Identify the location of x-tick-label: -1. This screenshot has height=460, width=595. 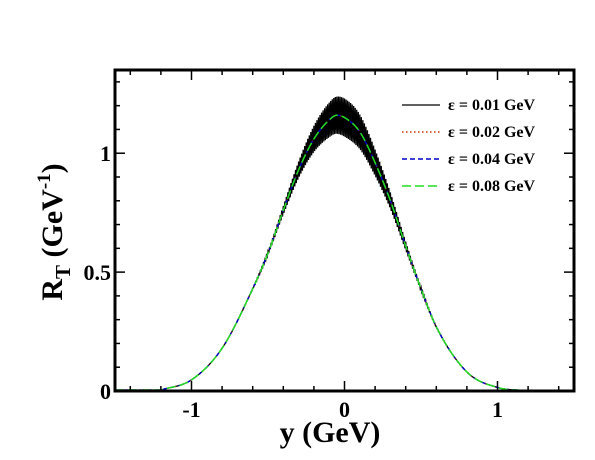
(191, 409).